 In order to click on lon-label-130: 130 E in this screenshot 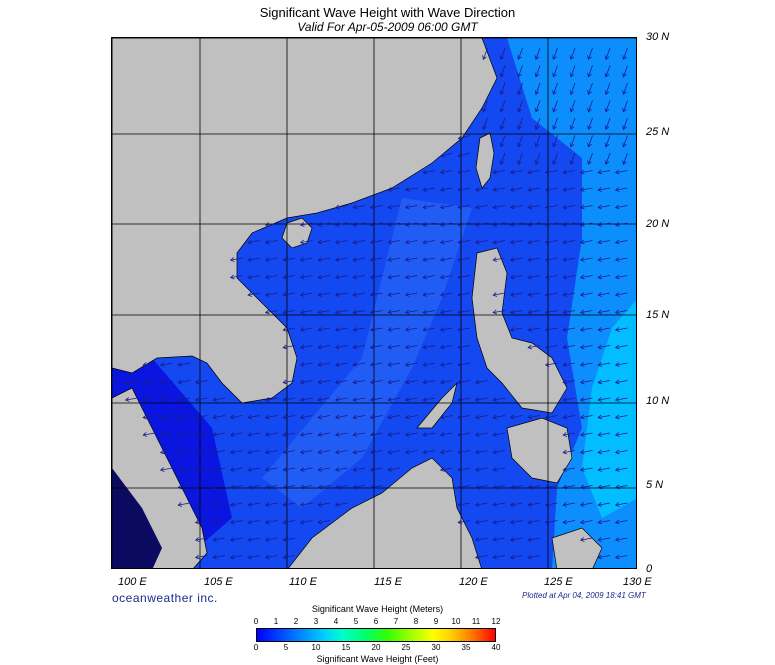, I will do `click(637, 582)`.